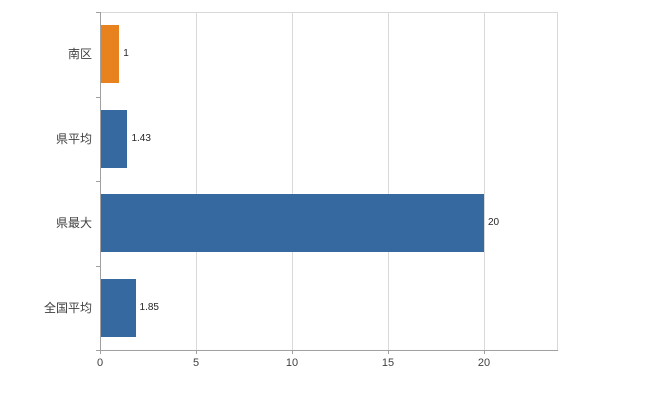  Describe the element at coordinates (484, 363) in the screenshot. I see `x-tick-label: 20` at that location.